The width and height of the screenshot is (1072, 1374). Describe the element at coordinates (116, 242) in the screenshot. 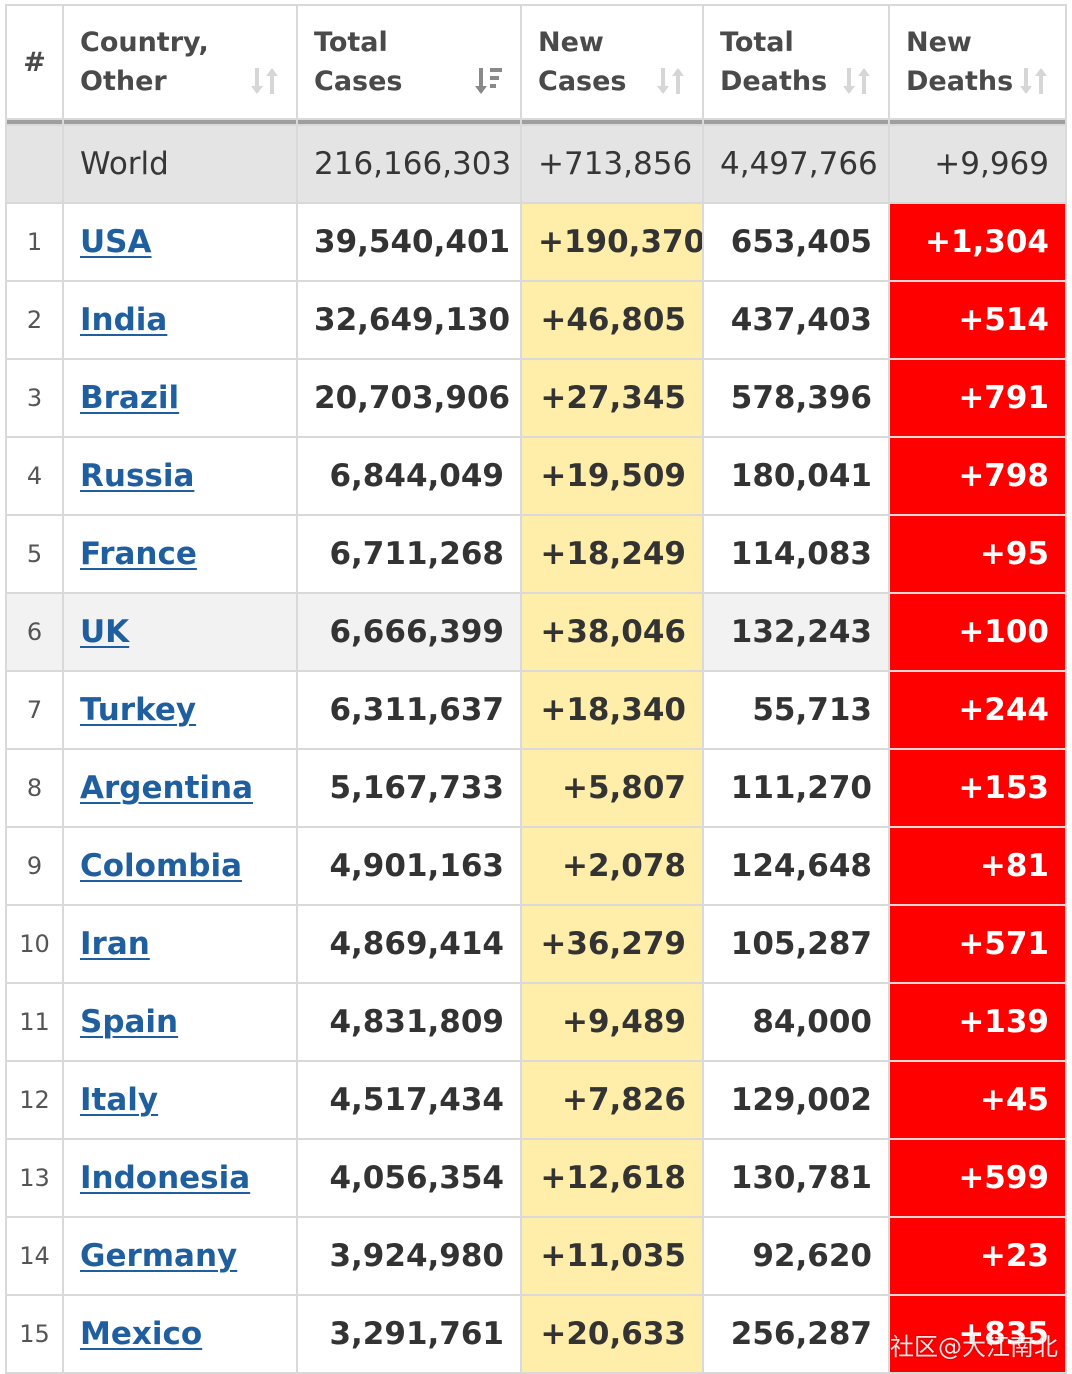

I see `country-link: USA` at that location.